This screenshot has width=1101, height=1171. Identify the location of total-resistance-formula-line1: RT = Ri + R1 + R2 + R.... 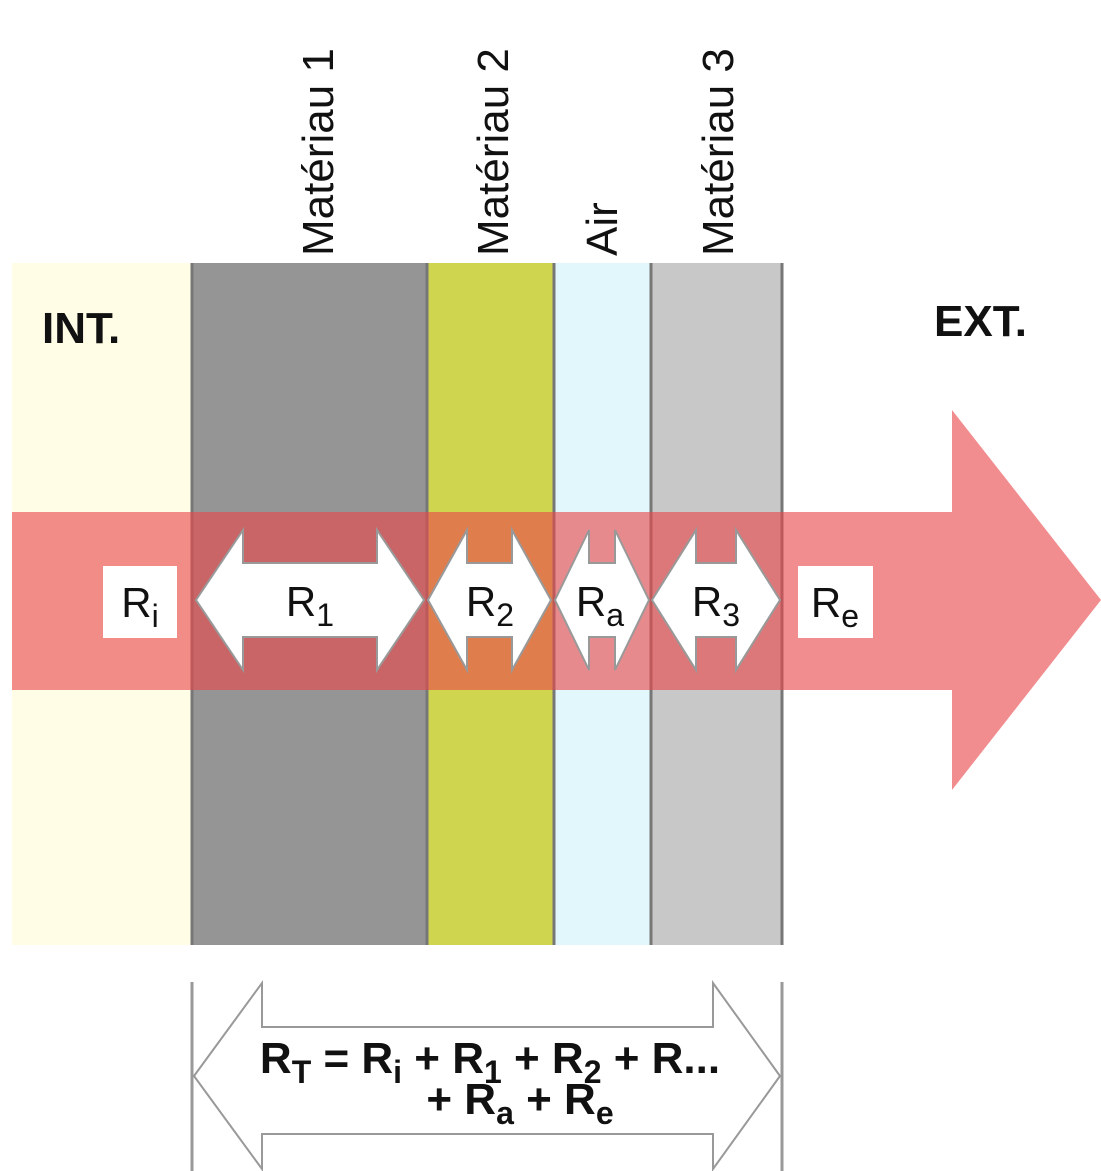
(490, 1062).